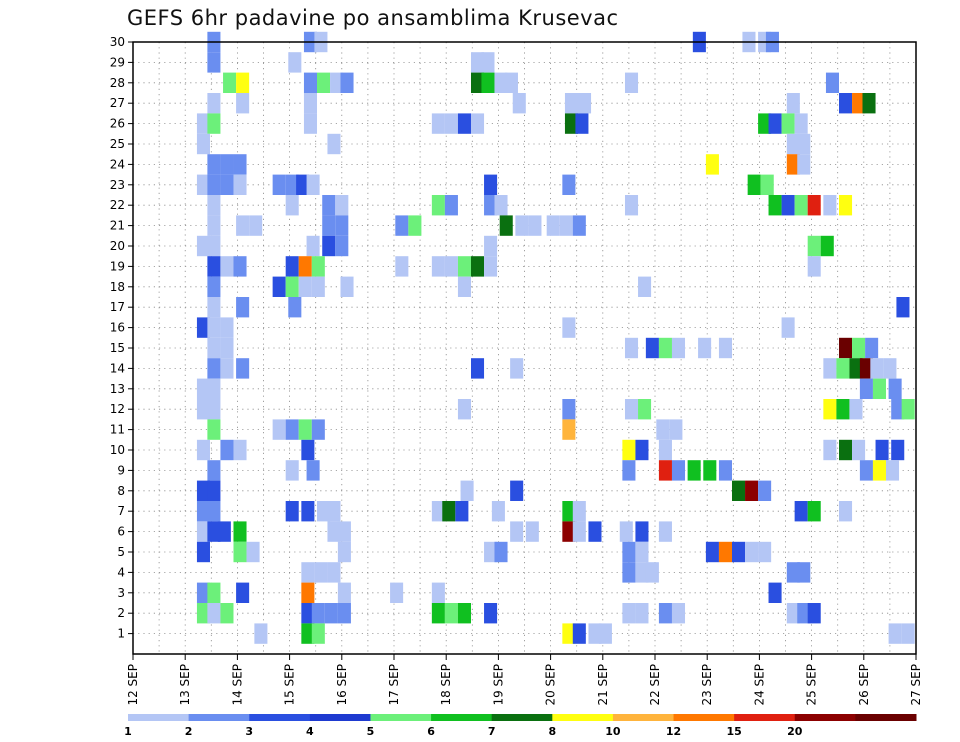 This screenshot has width=960, height=742. I want to click on y-tick-label: 27, so click(117, 103).